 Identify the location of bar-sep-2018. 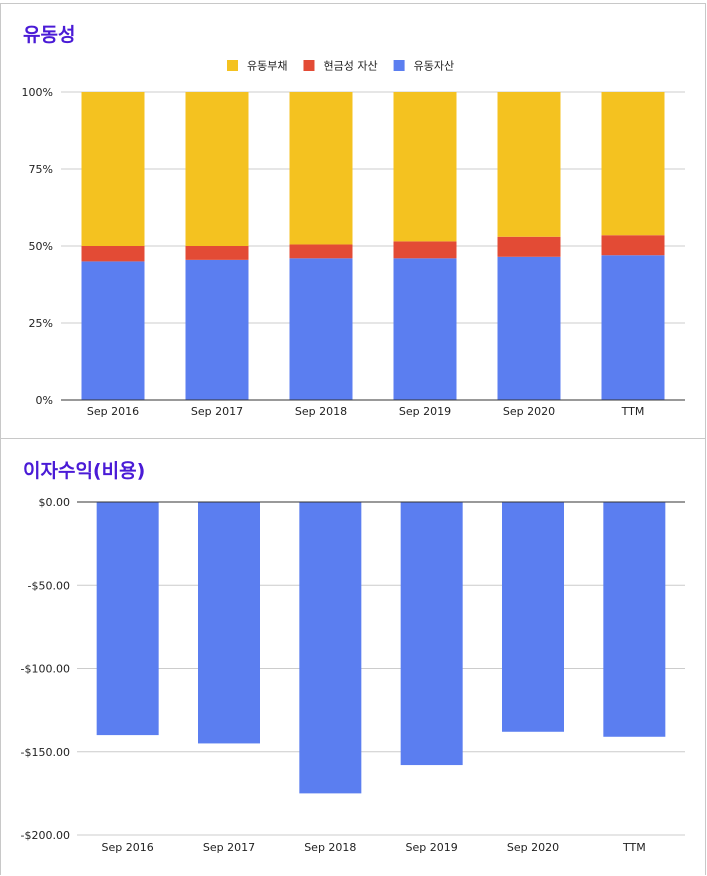
(330, 648).